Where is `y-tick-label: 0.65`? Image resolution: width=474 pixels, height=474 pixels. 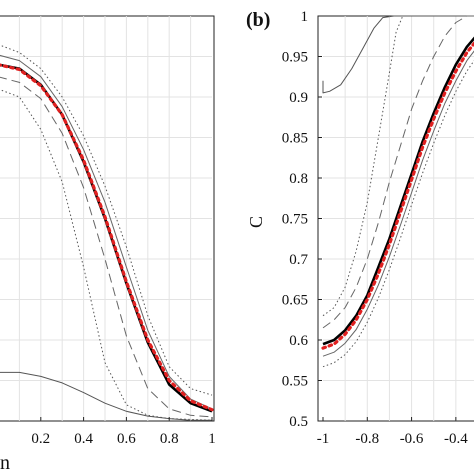 y-tick-label: 0.65 is located at coordinates (295, 301).